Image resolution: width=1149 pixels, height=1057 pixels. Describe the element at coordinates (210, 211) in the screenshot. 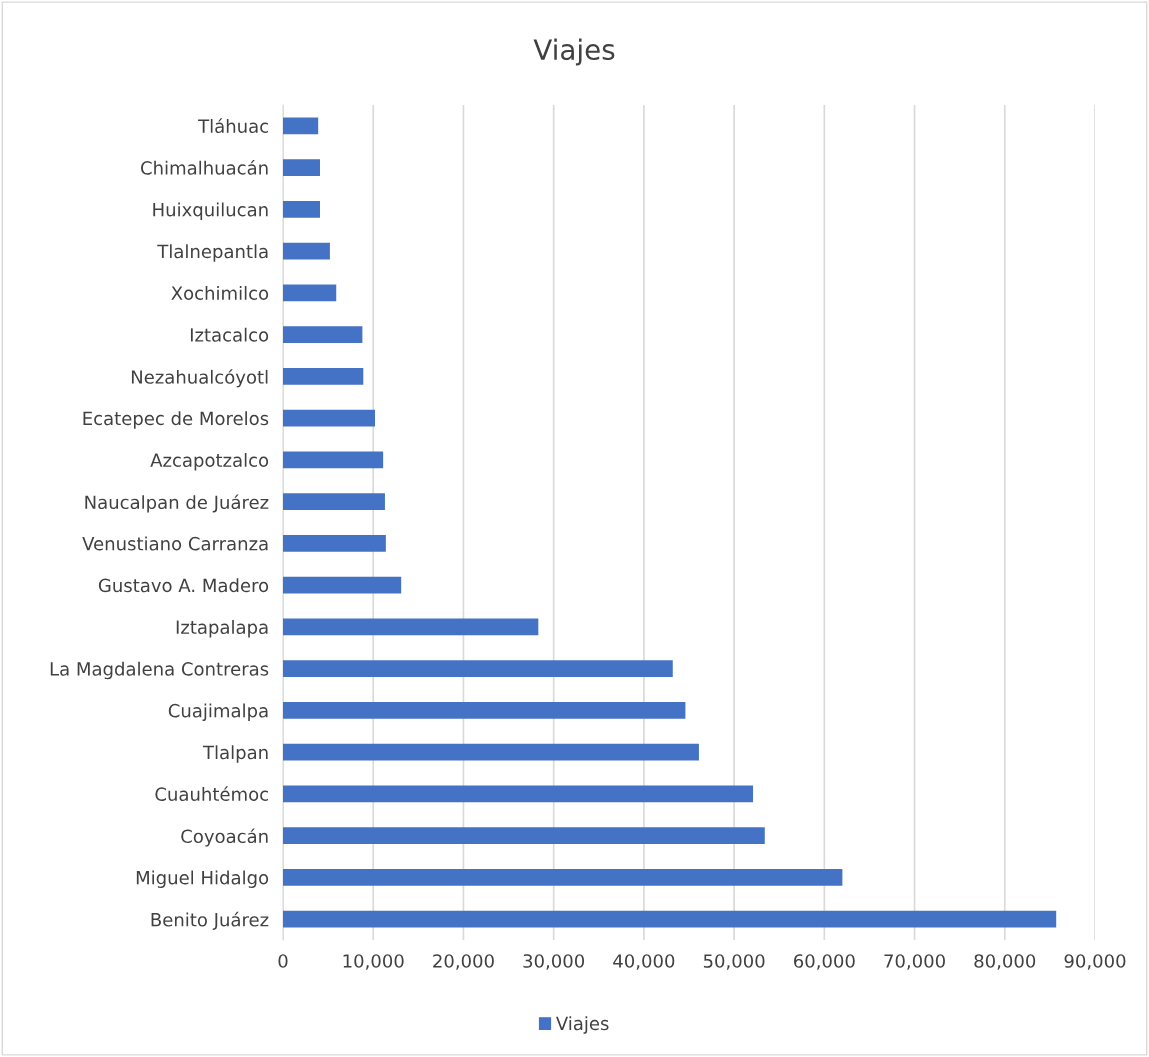

I see `y-tick-label: Huixquilucan` at that location.